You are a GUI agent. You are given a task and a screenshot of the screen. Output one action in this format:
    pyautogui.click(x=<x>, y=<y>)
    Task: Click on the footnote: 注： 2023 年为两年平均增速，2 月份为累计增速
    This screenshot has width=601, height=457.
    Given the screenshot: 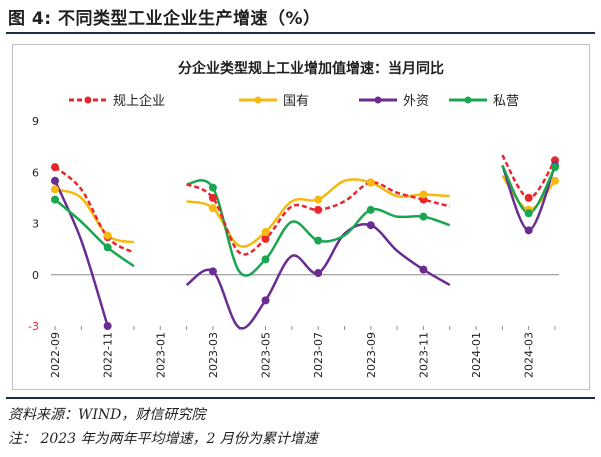 What is the action you would take?
    pyautogui.click(x=163, y=439)
    